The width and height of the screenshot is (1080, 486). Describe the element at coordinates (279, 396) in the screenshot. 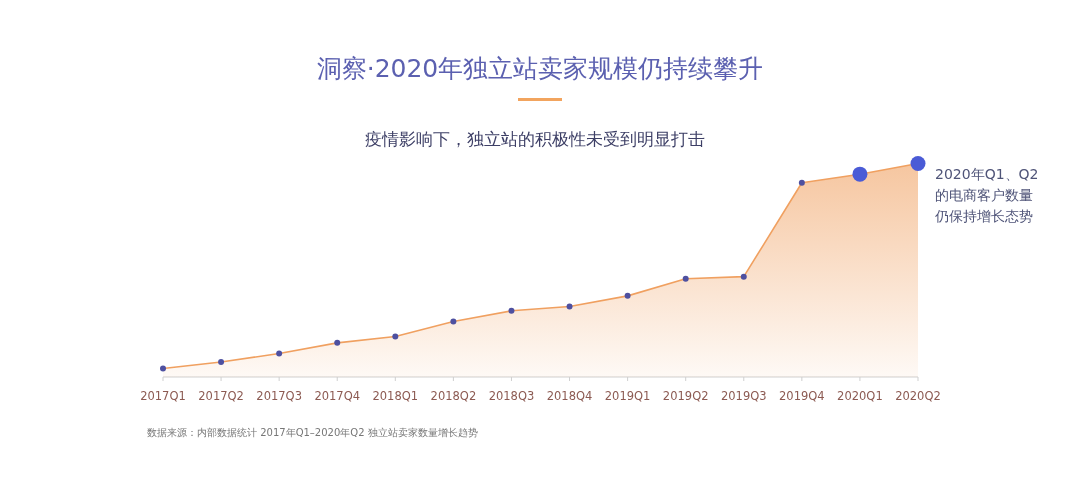

I see `x-tick-label: 2017Q3` at that location.